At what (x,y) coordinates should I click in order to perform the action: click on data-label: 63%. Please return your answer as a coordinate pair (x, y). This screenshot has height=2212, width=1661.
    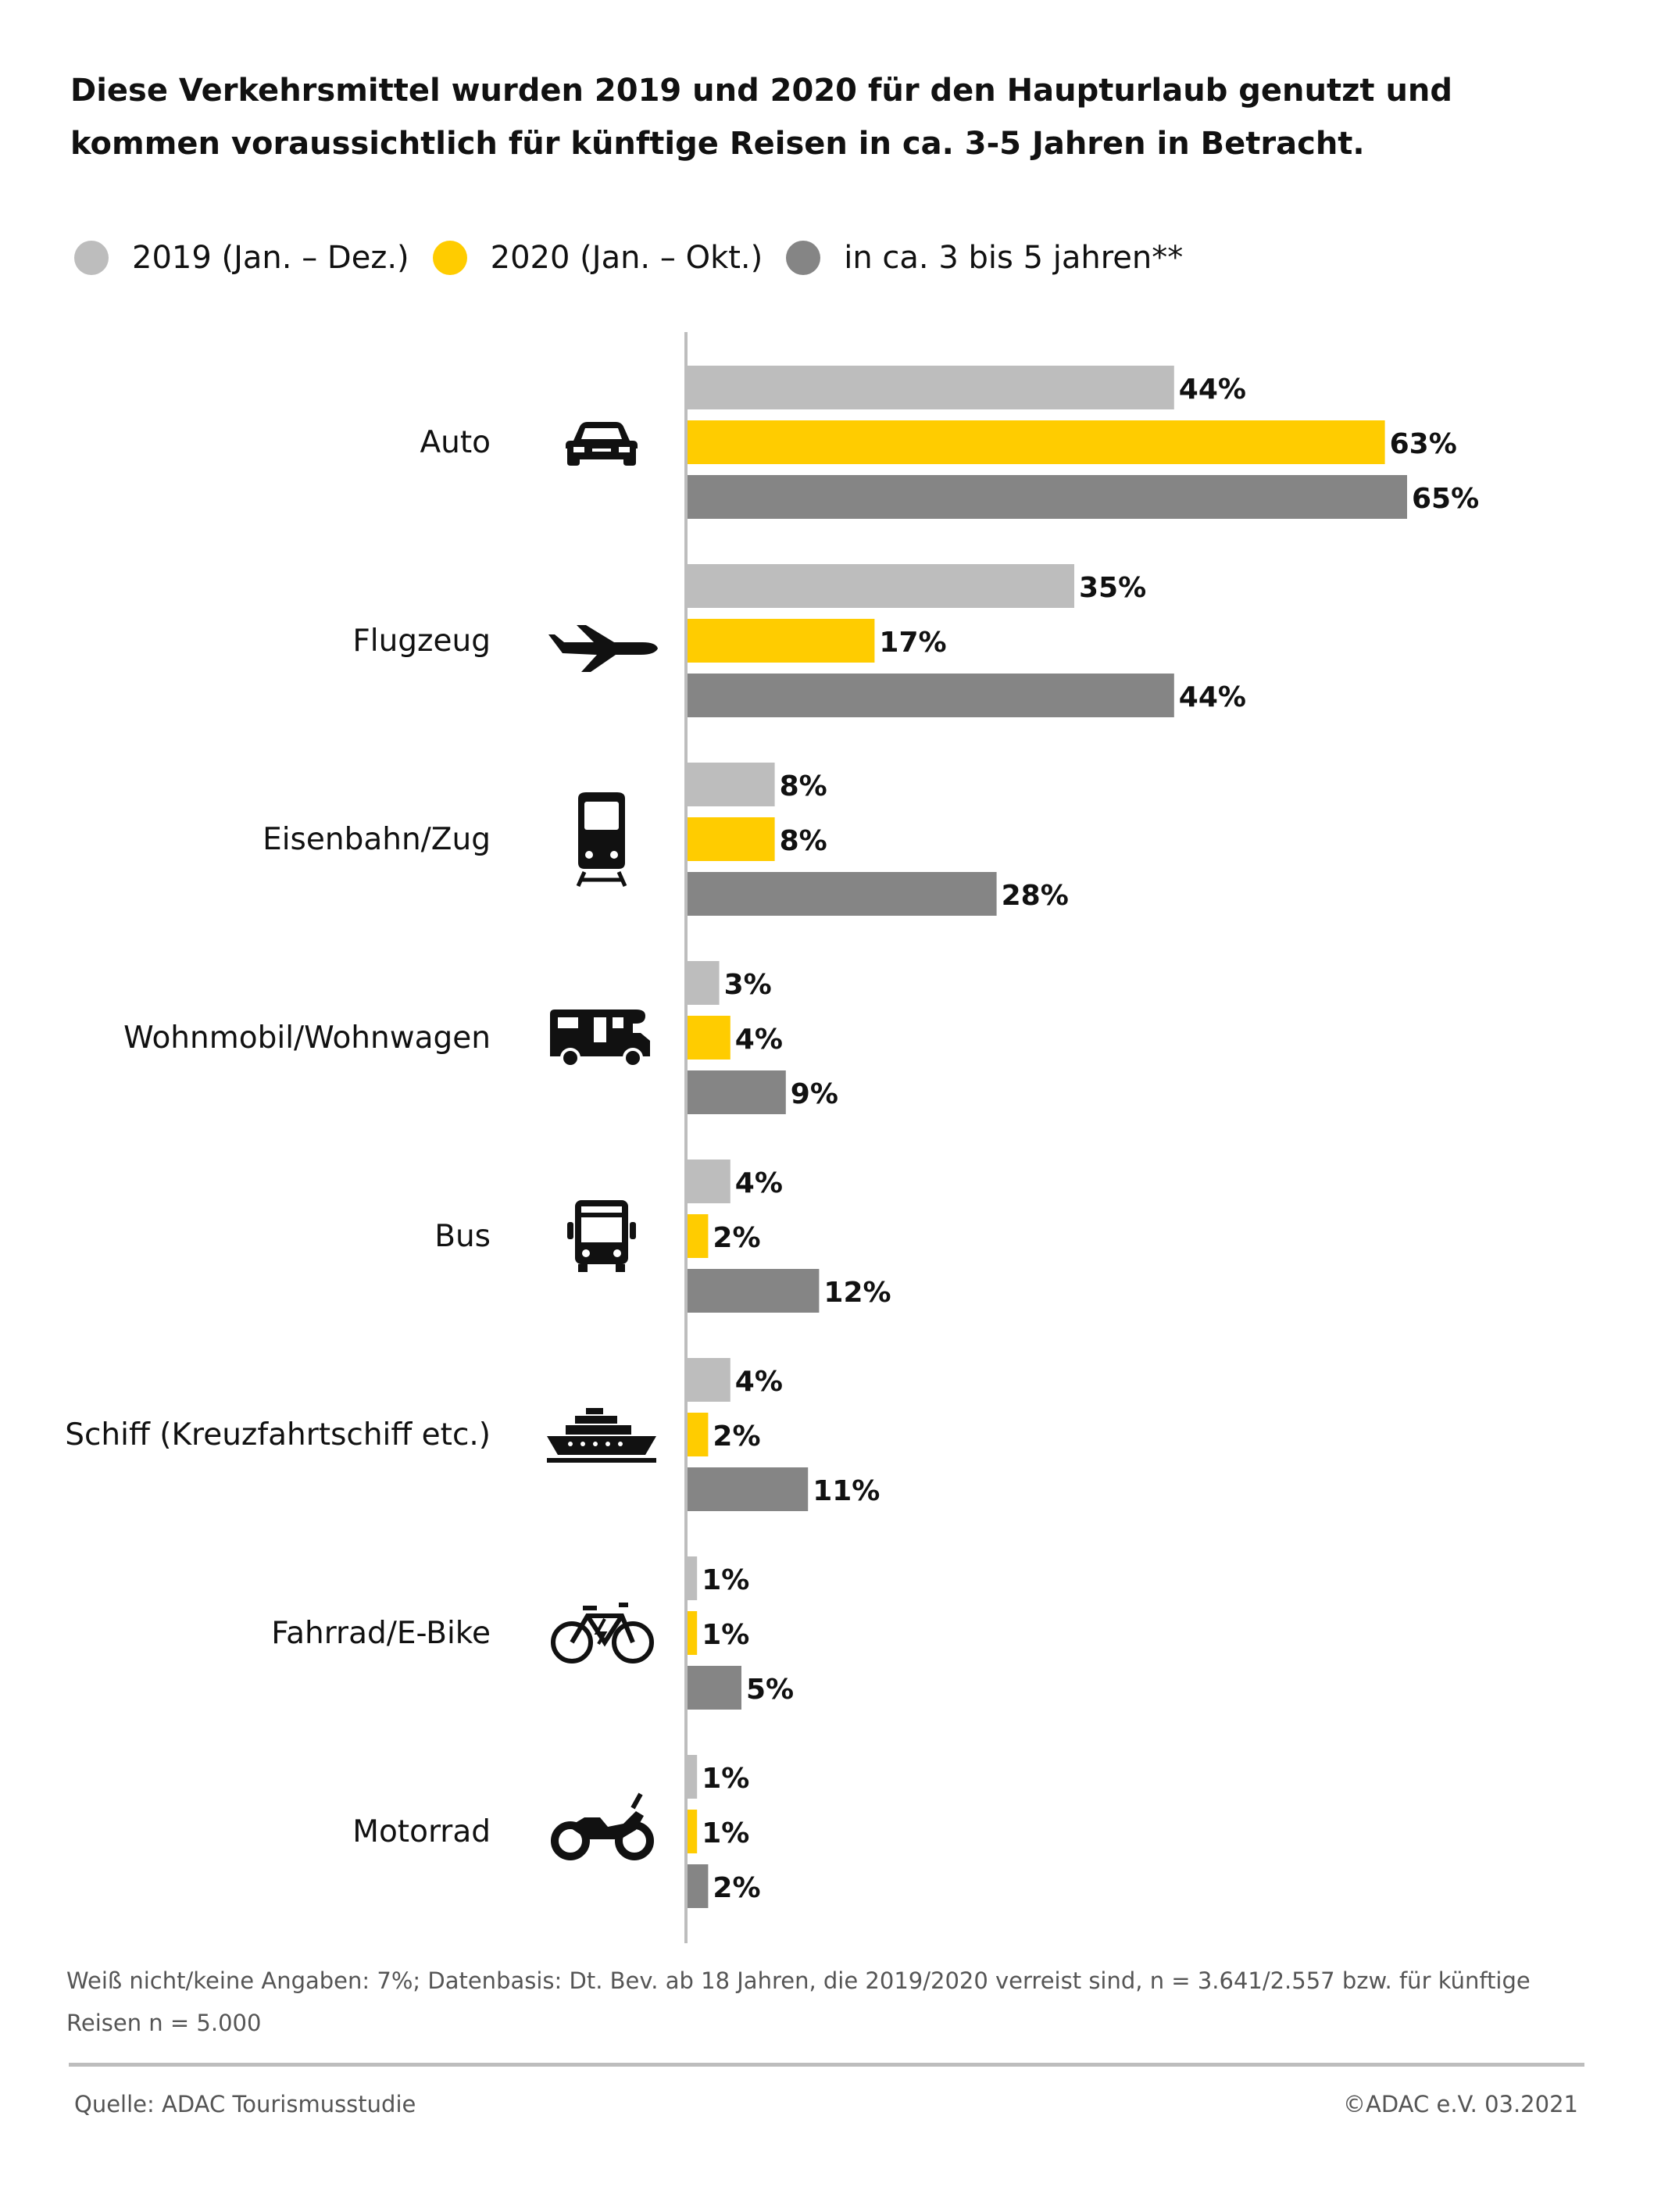
    Looking at the image, I should click on (1423, 444).